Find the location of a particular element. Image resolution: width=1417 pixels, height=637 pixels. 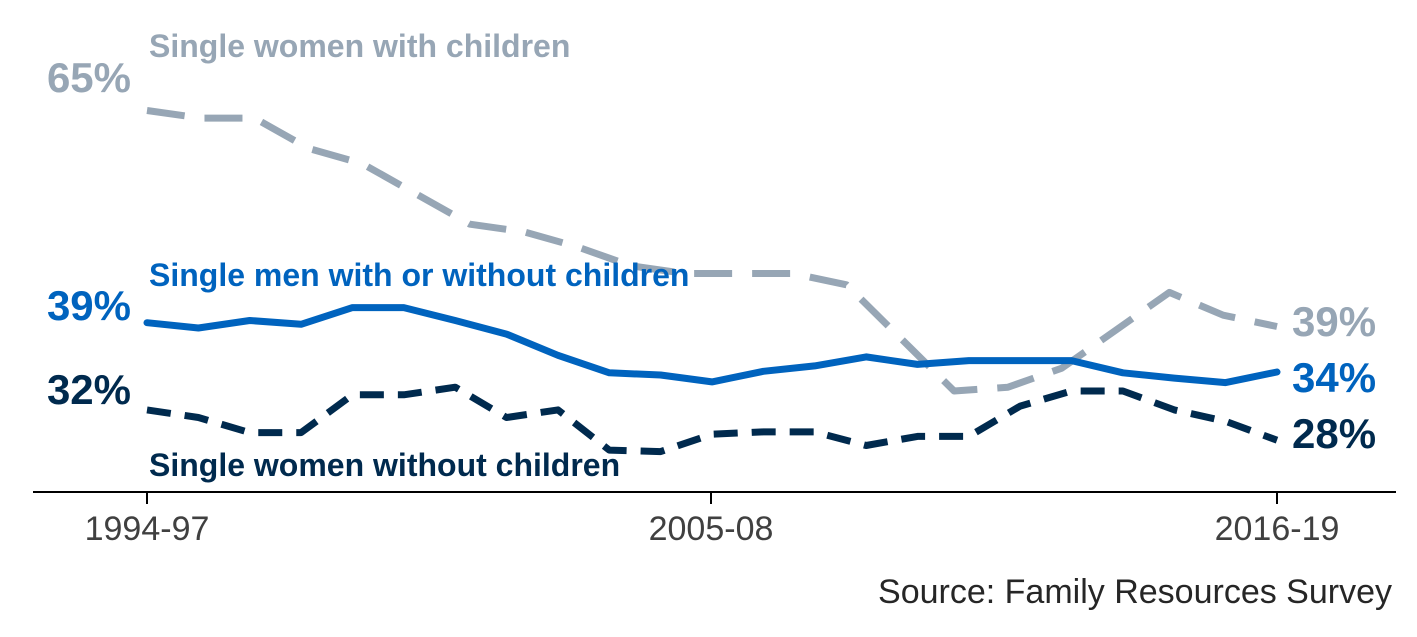

start-value-label: 65% is located at coordinates (89, 77).